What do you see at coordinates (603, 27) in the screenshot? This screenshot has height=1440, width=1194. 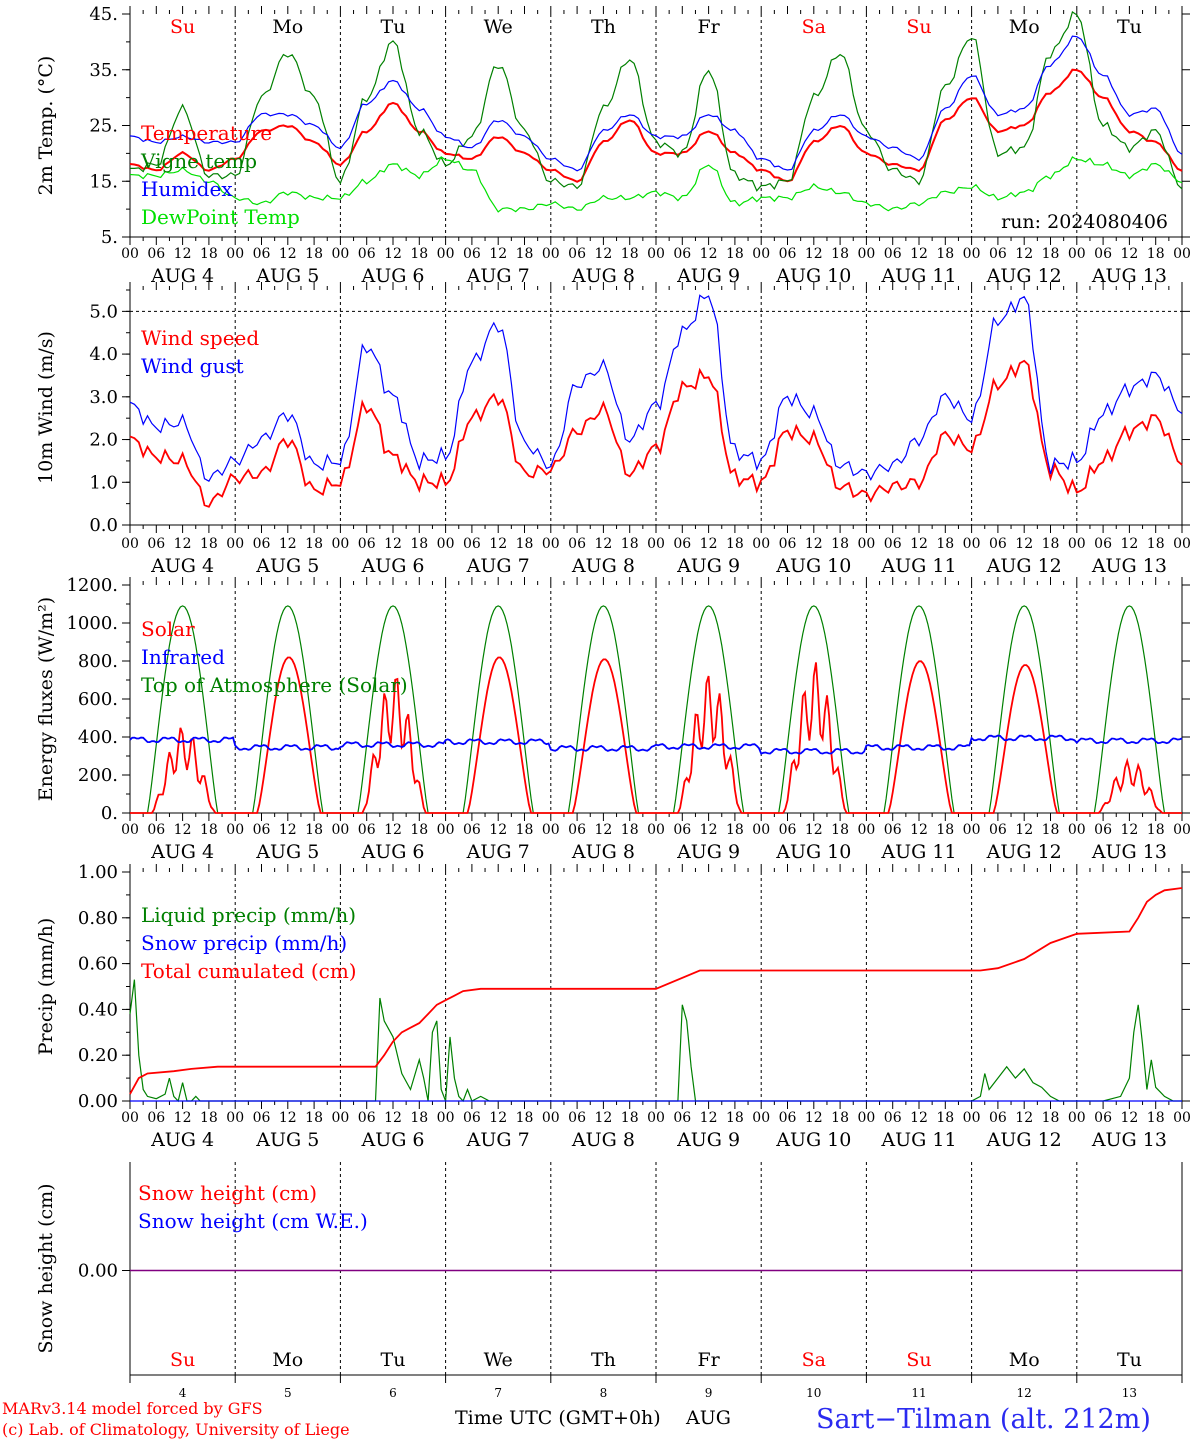 I see `day-name-label: Th` at bounding box center [603, 27].